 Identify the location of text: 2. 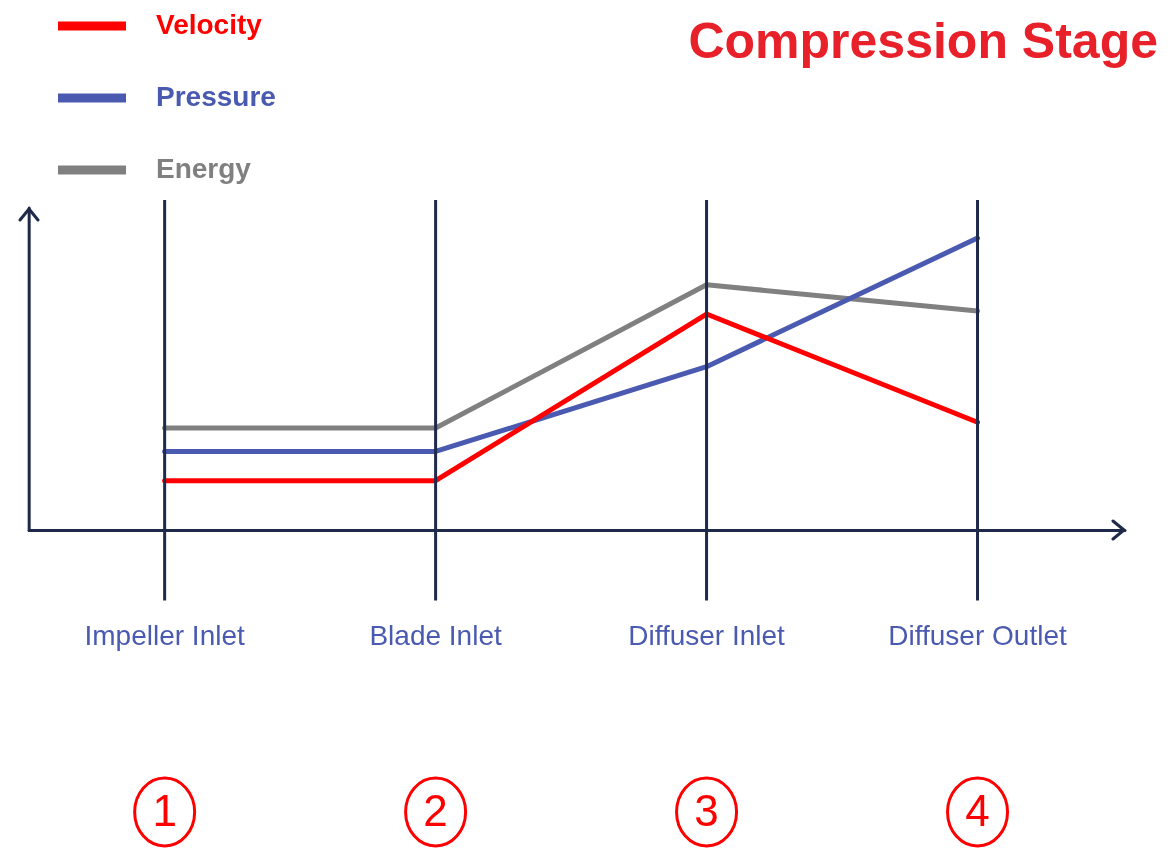
(435, 811).